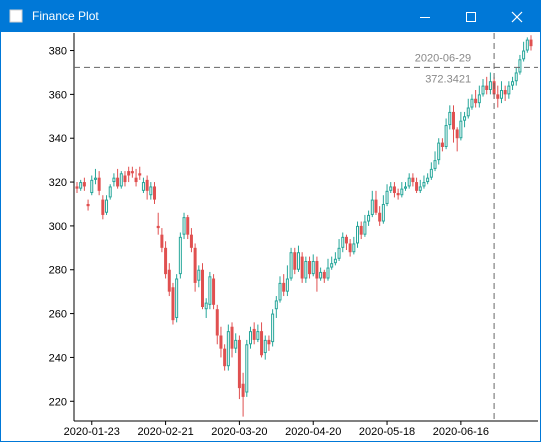 The image size is (541, 446). I want to click on y-tick-label: 340, so click(58, 139).